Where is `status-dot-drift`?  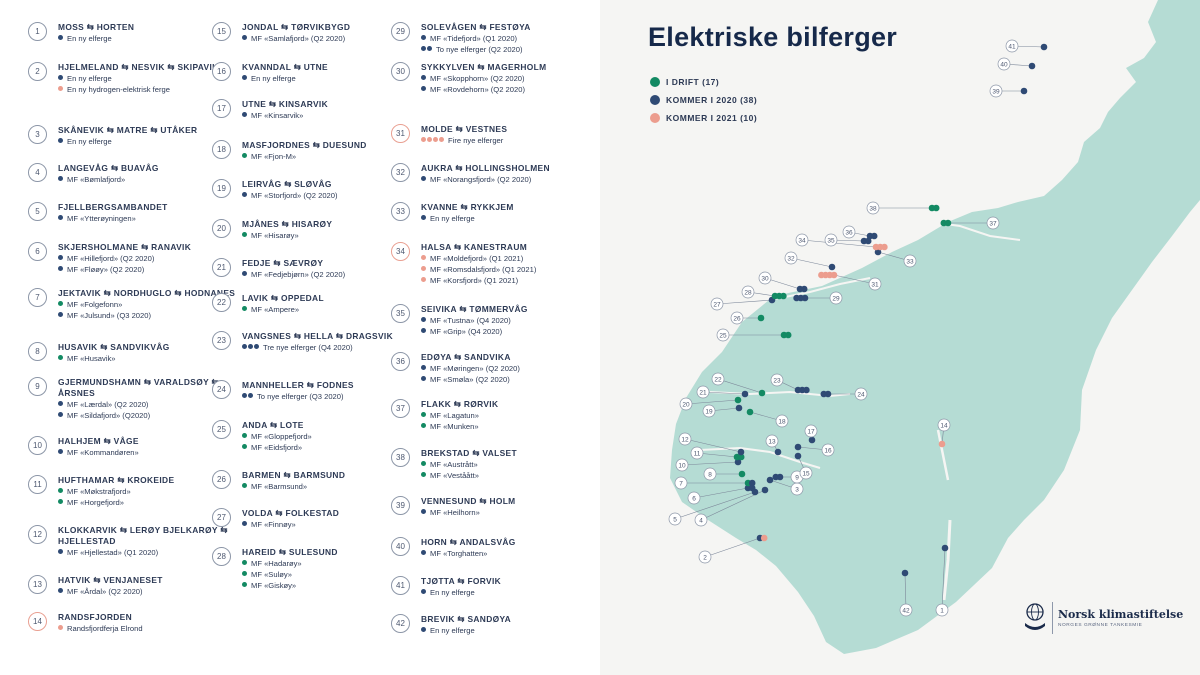 status-dot-drift is located at coordinates (244, 234).